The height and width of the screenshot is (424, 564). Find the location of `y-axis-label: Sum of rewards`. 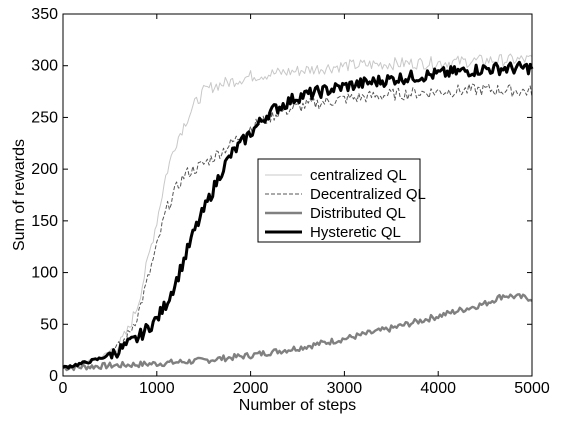

y-axis-label: Sum of rewards is located at coordinates (19, 195).